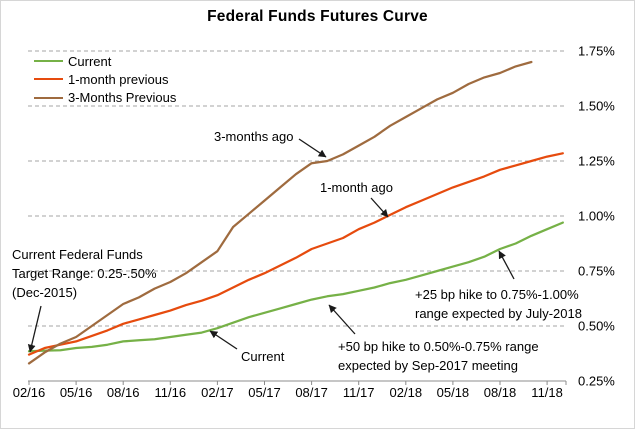 Image resolution: width=635 pixels, height=429 pixels. What do you see at coordinates (34, 329) in the screenshot?
I see `arrow-target-range` at bounding box center [34, 329].